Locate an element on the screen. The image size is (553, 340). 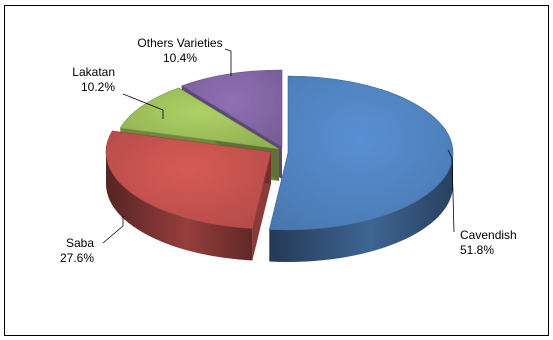
slice-value-label-cavendish: 51.8% is located at coordinates (477, 250).